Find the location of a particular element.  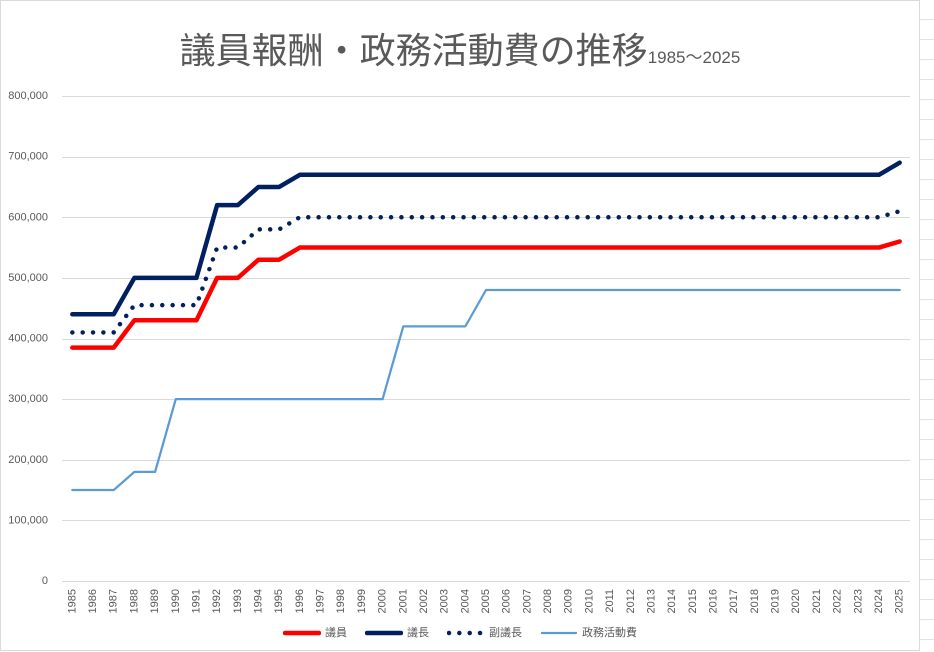

x-tick-label: 2022 is located at coordinates (838, 601).